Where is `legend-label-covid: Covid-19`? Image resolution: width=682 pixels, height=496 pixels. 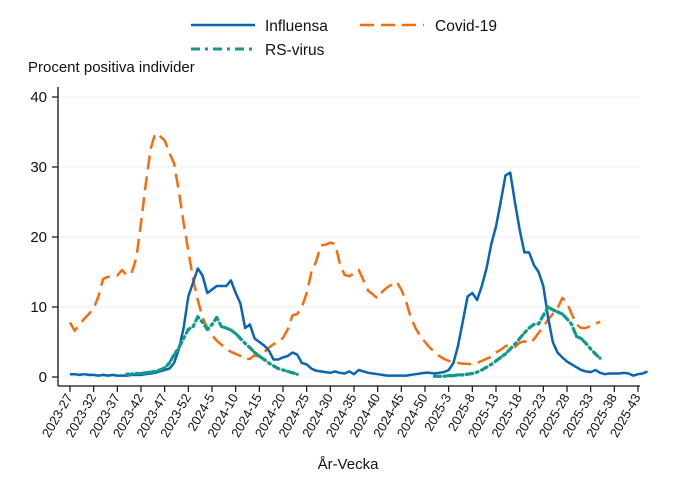
legend-label-covid: Covid-19 is located at coordinates (466, 26).